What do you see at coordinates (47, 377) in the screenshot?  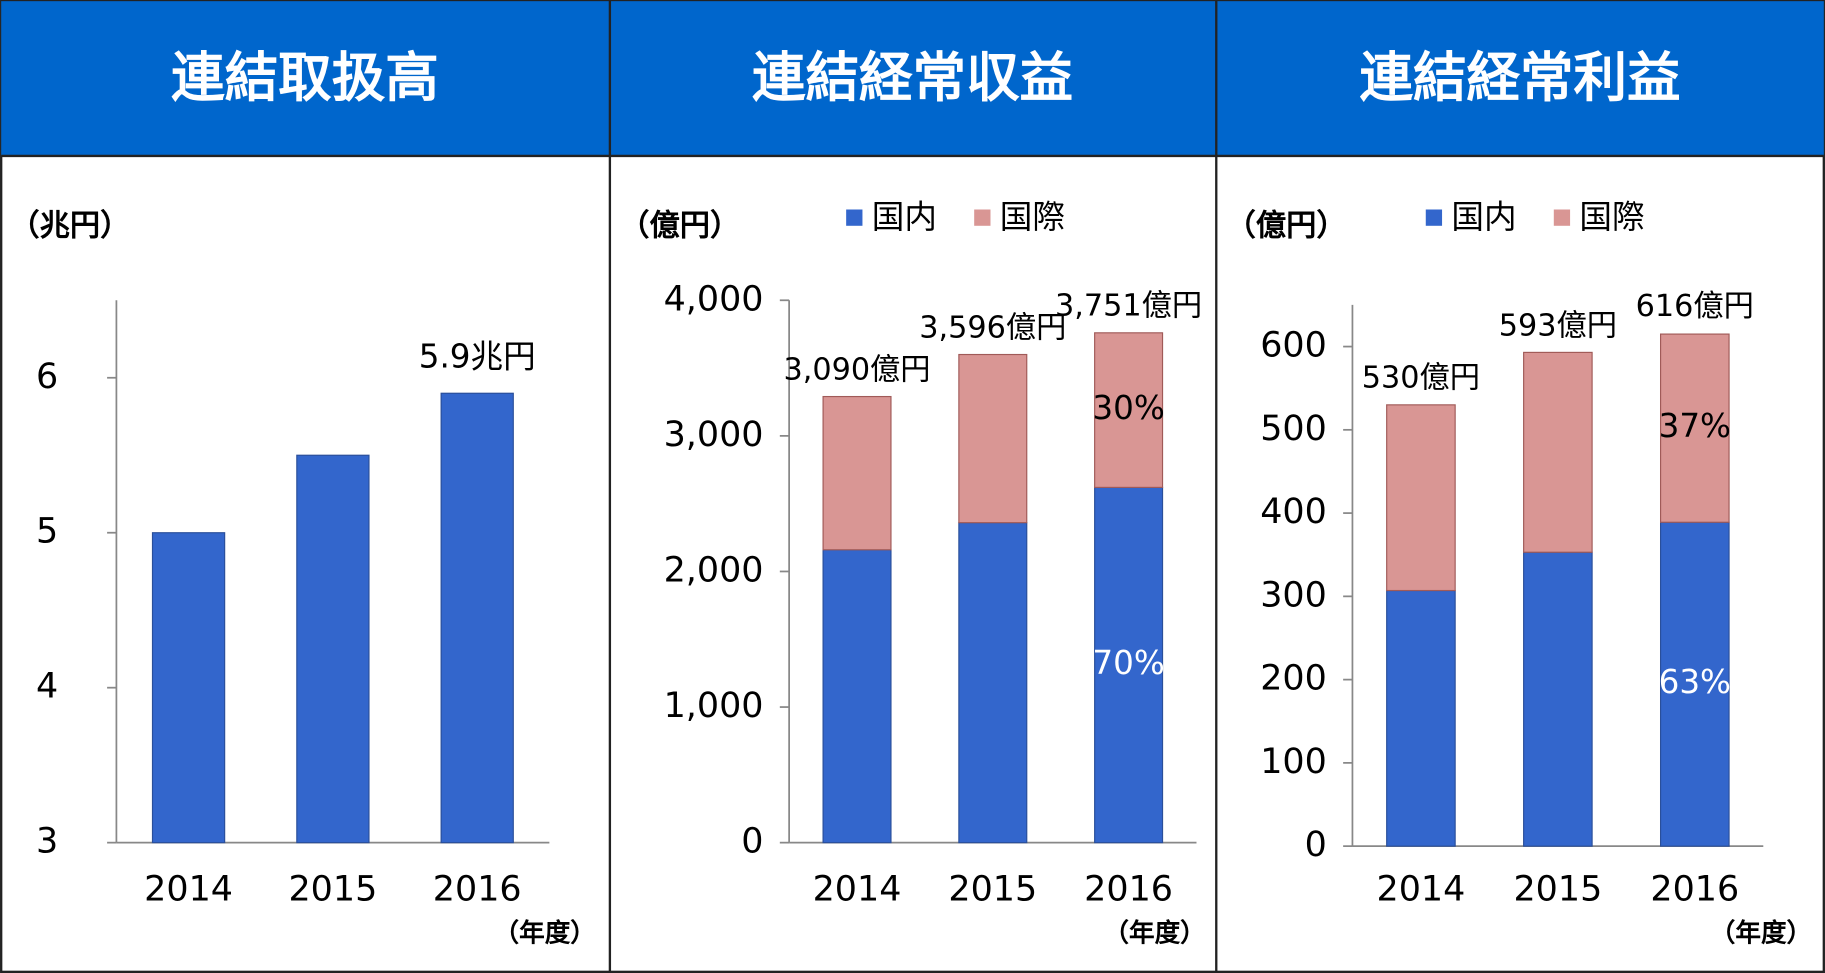 I see `y-tick-label: 6` at bounding box center [47, 377].